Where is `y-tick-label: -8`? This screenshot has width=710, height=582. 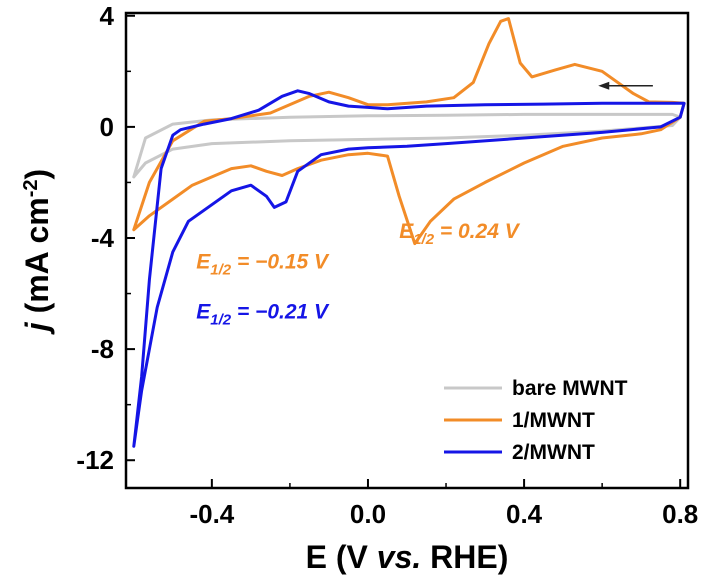
y-tick-label: -8 is located at coordinates (102, 349).